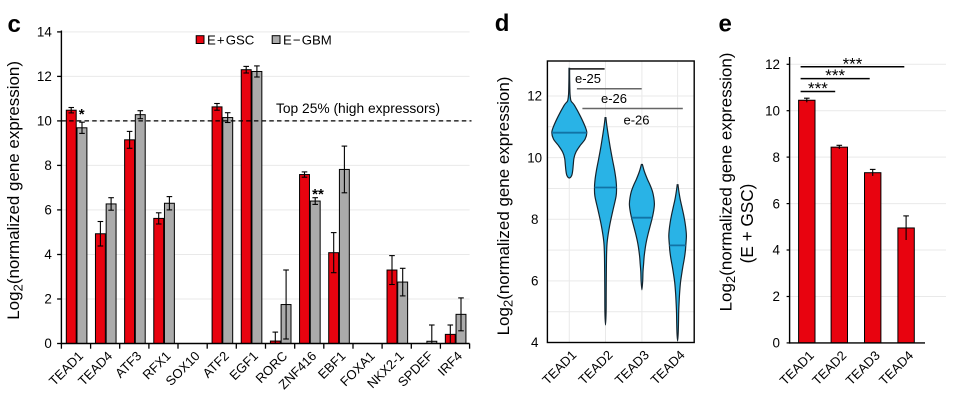 This screenshot has height=405, width=955. I want to click on svg-text: E + GSC, so click(231, 39).